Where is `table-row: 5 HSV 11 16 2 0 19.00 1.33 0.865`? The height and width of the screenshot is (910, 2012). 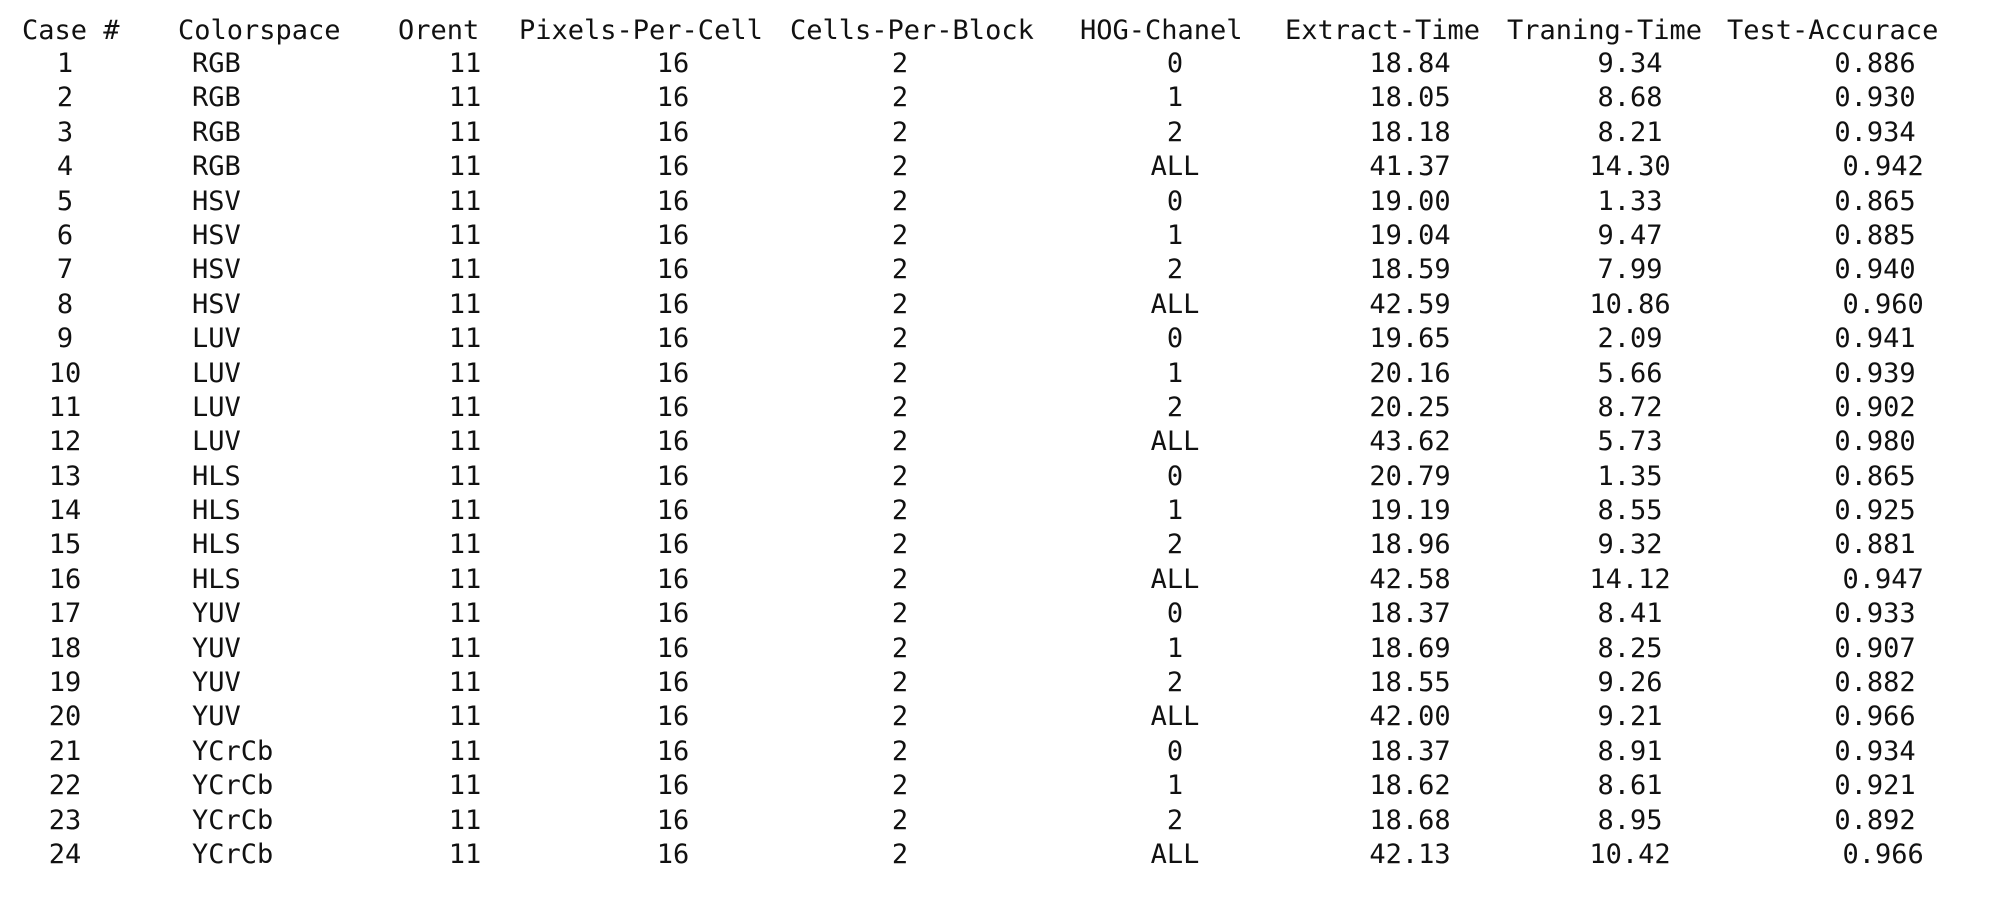
table-row: 5 HSV 11 16 2 0 19.00 1.33 0.865 is located at coordinates (1006, 203).